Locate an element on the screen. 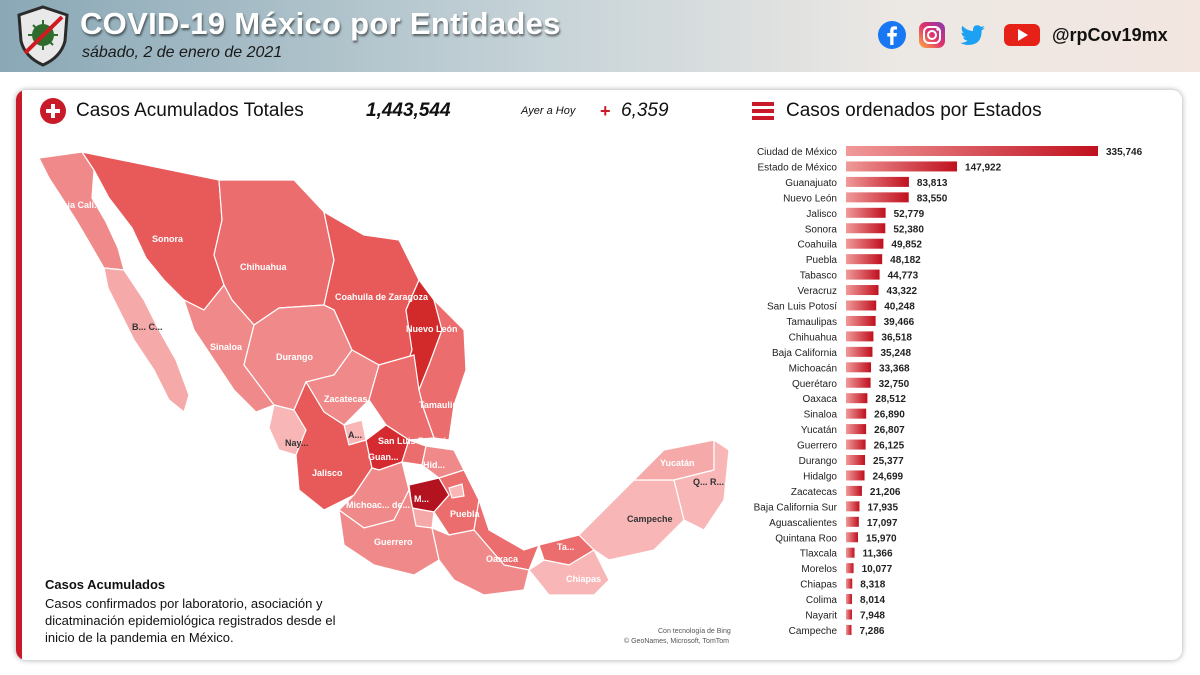  bar-category-label: Guanajuato is located at coordinates (811, 183).